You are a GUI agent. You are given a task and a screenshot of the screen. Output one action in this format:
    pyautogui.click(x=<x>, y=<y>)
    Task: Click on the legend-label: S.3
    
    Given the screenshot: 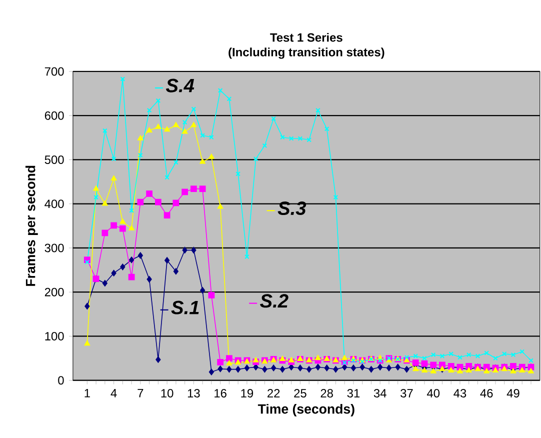 What is the action you would take?
    pyautogui.click(x=292, y=208)
    